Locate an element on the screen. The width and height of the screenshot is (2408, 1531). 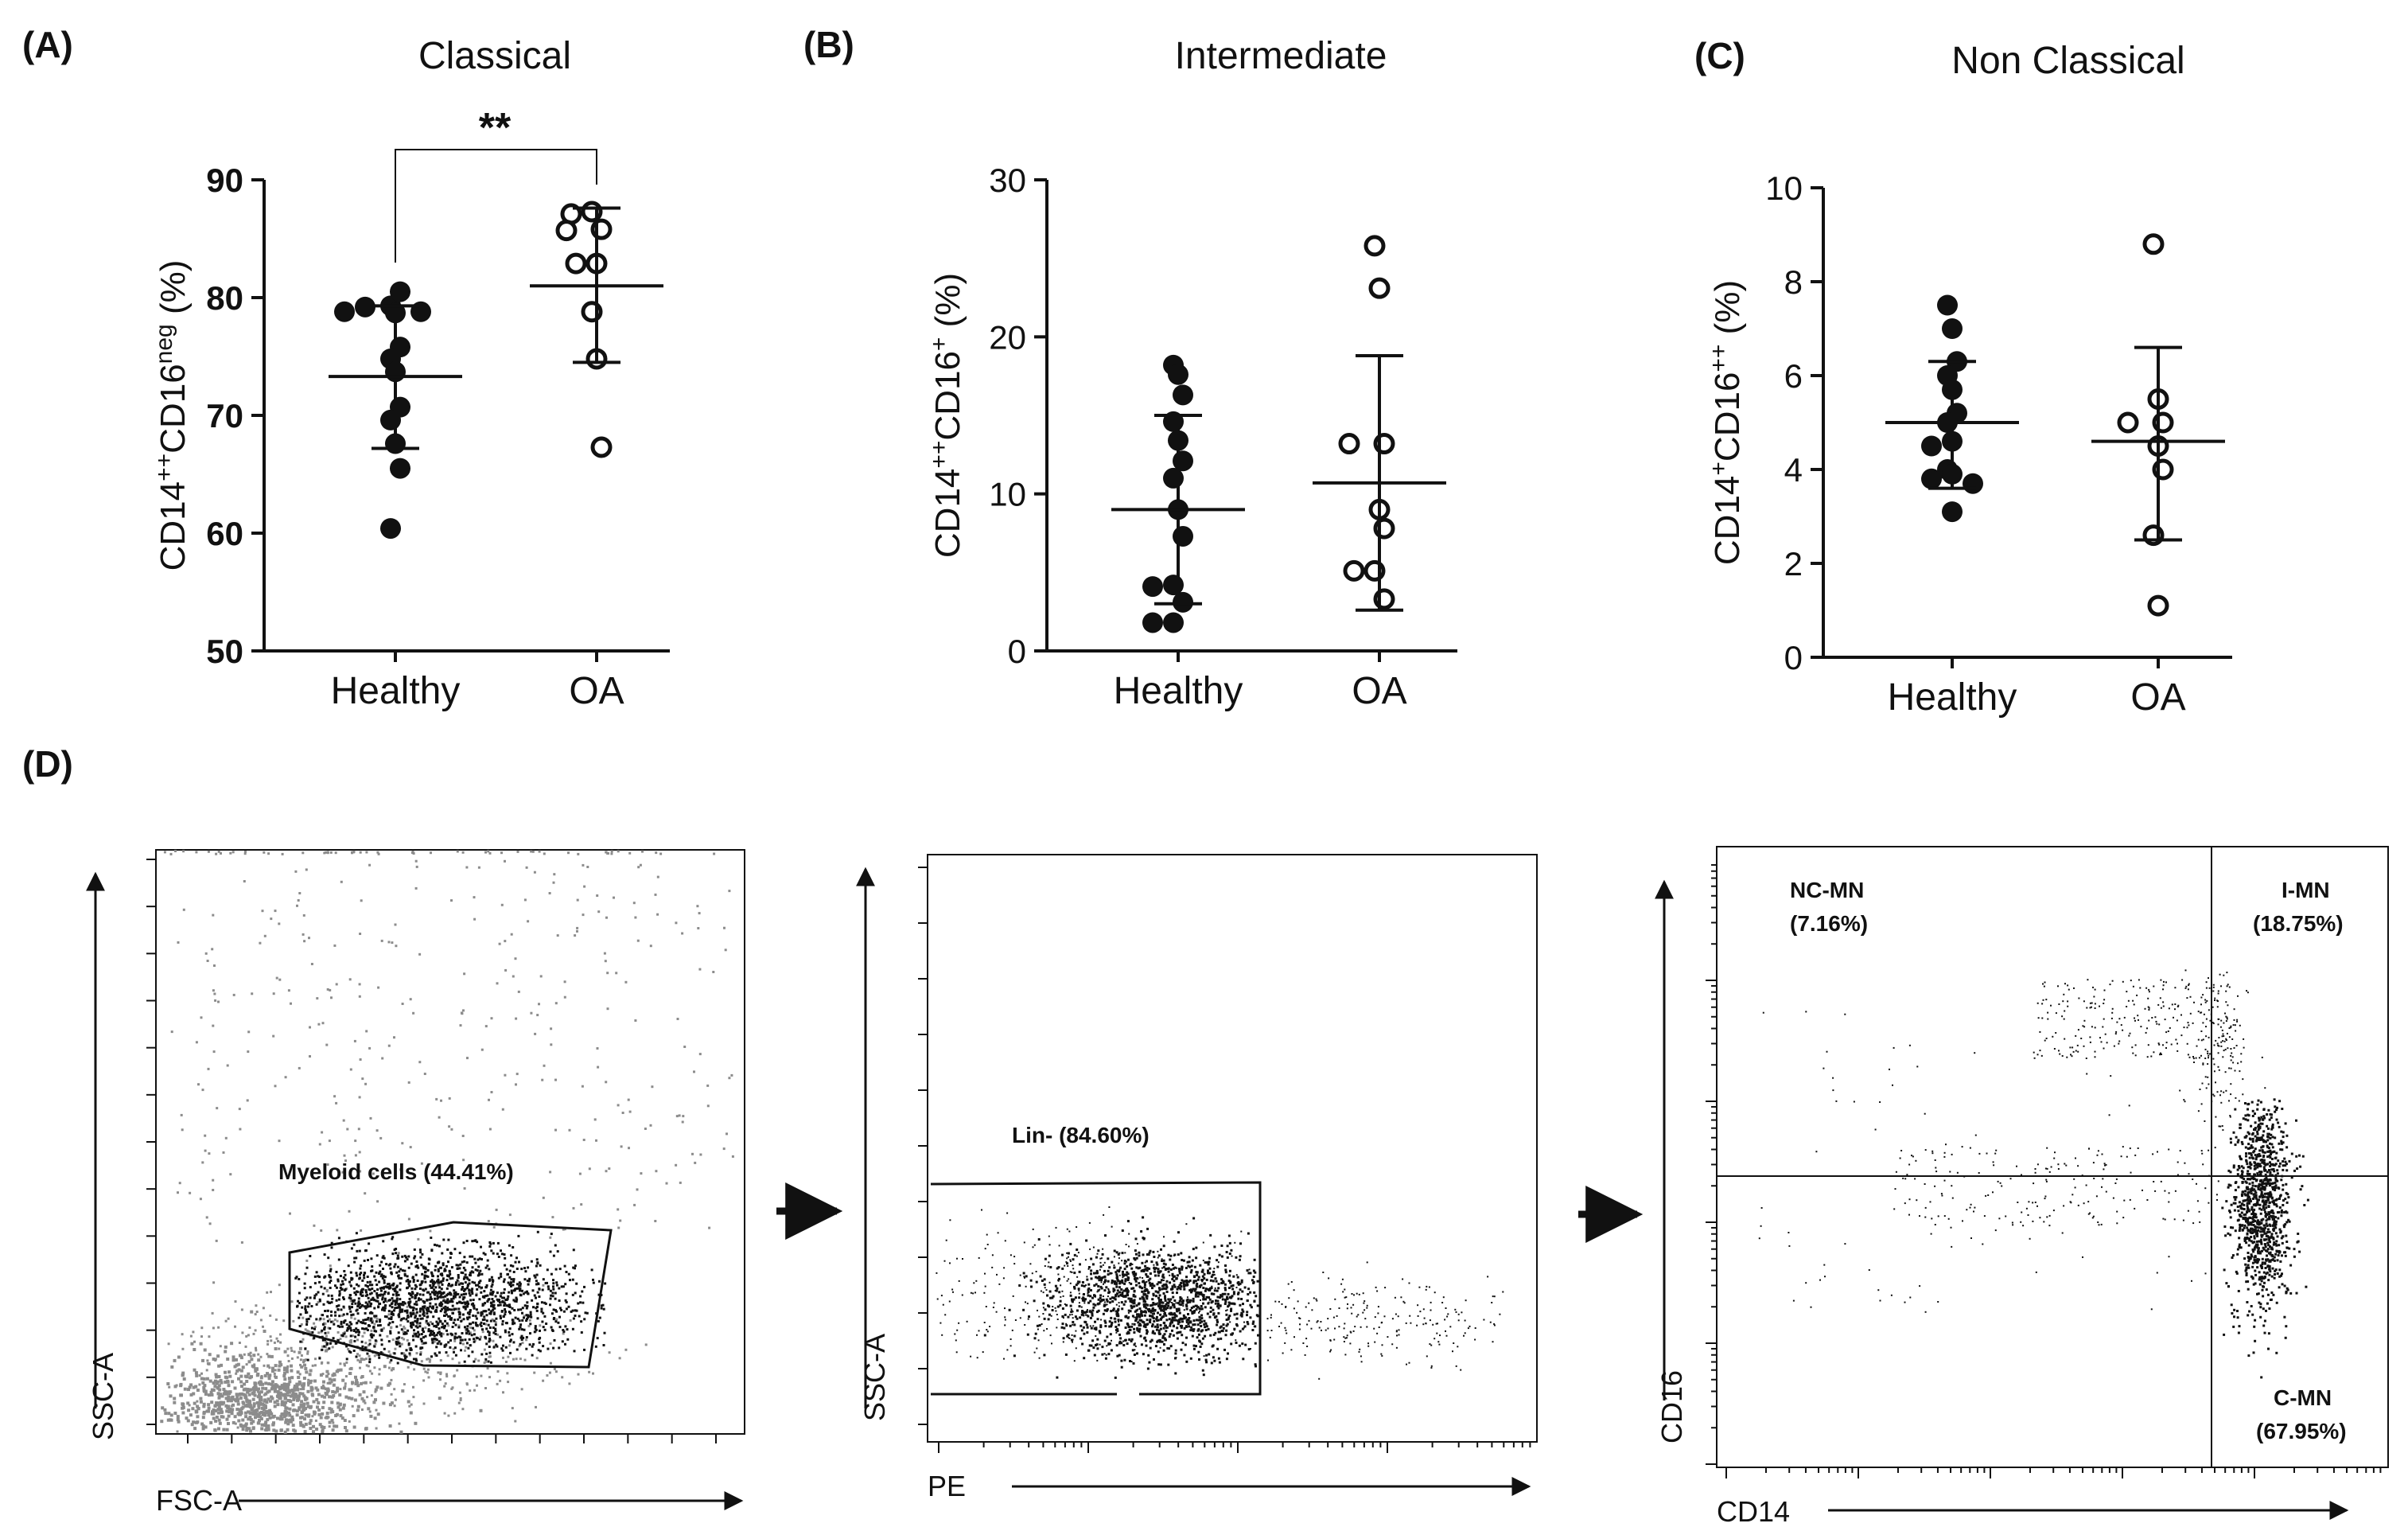
data-point-healthy is located at coordinates (1931, 446).